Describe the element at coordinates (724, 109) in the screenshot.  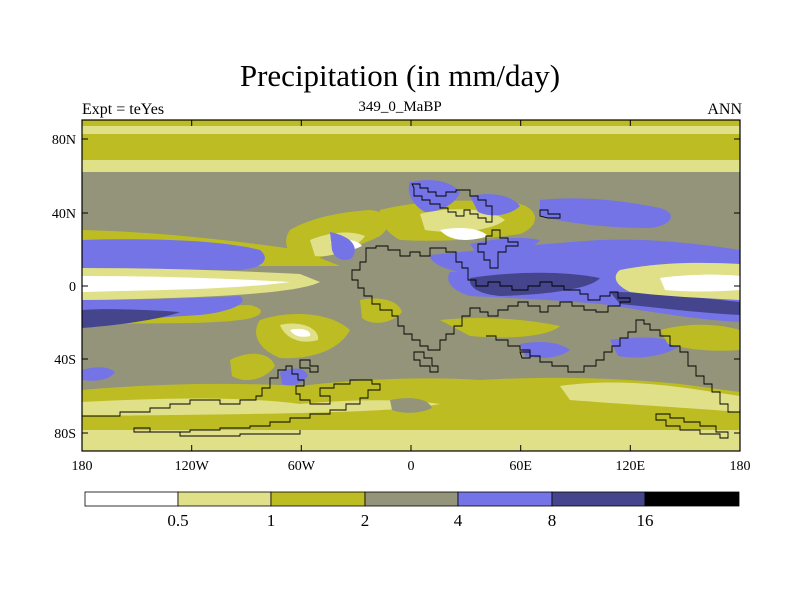
I see `season-label: ANN` at that location.